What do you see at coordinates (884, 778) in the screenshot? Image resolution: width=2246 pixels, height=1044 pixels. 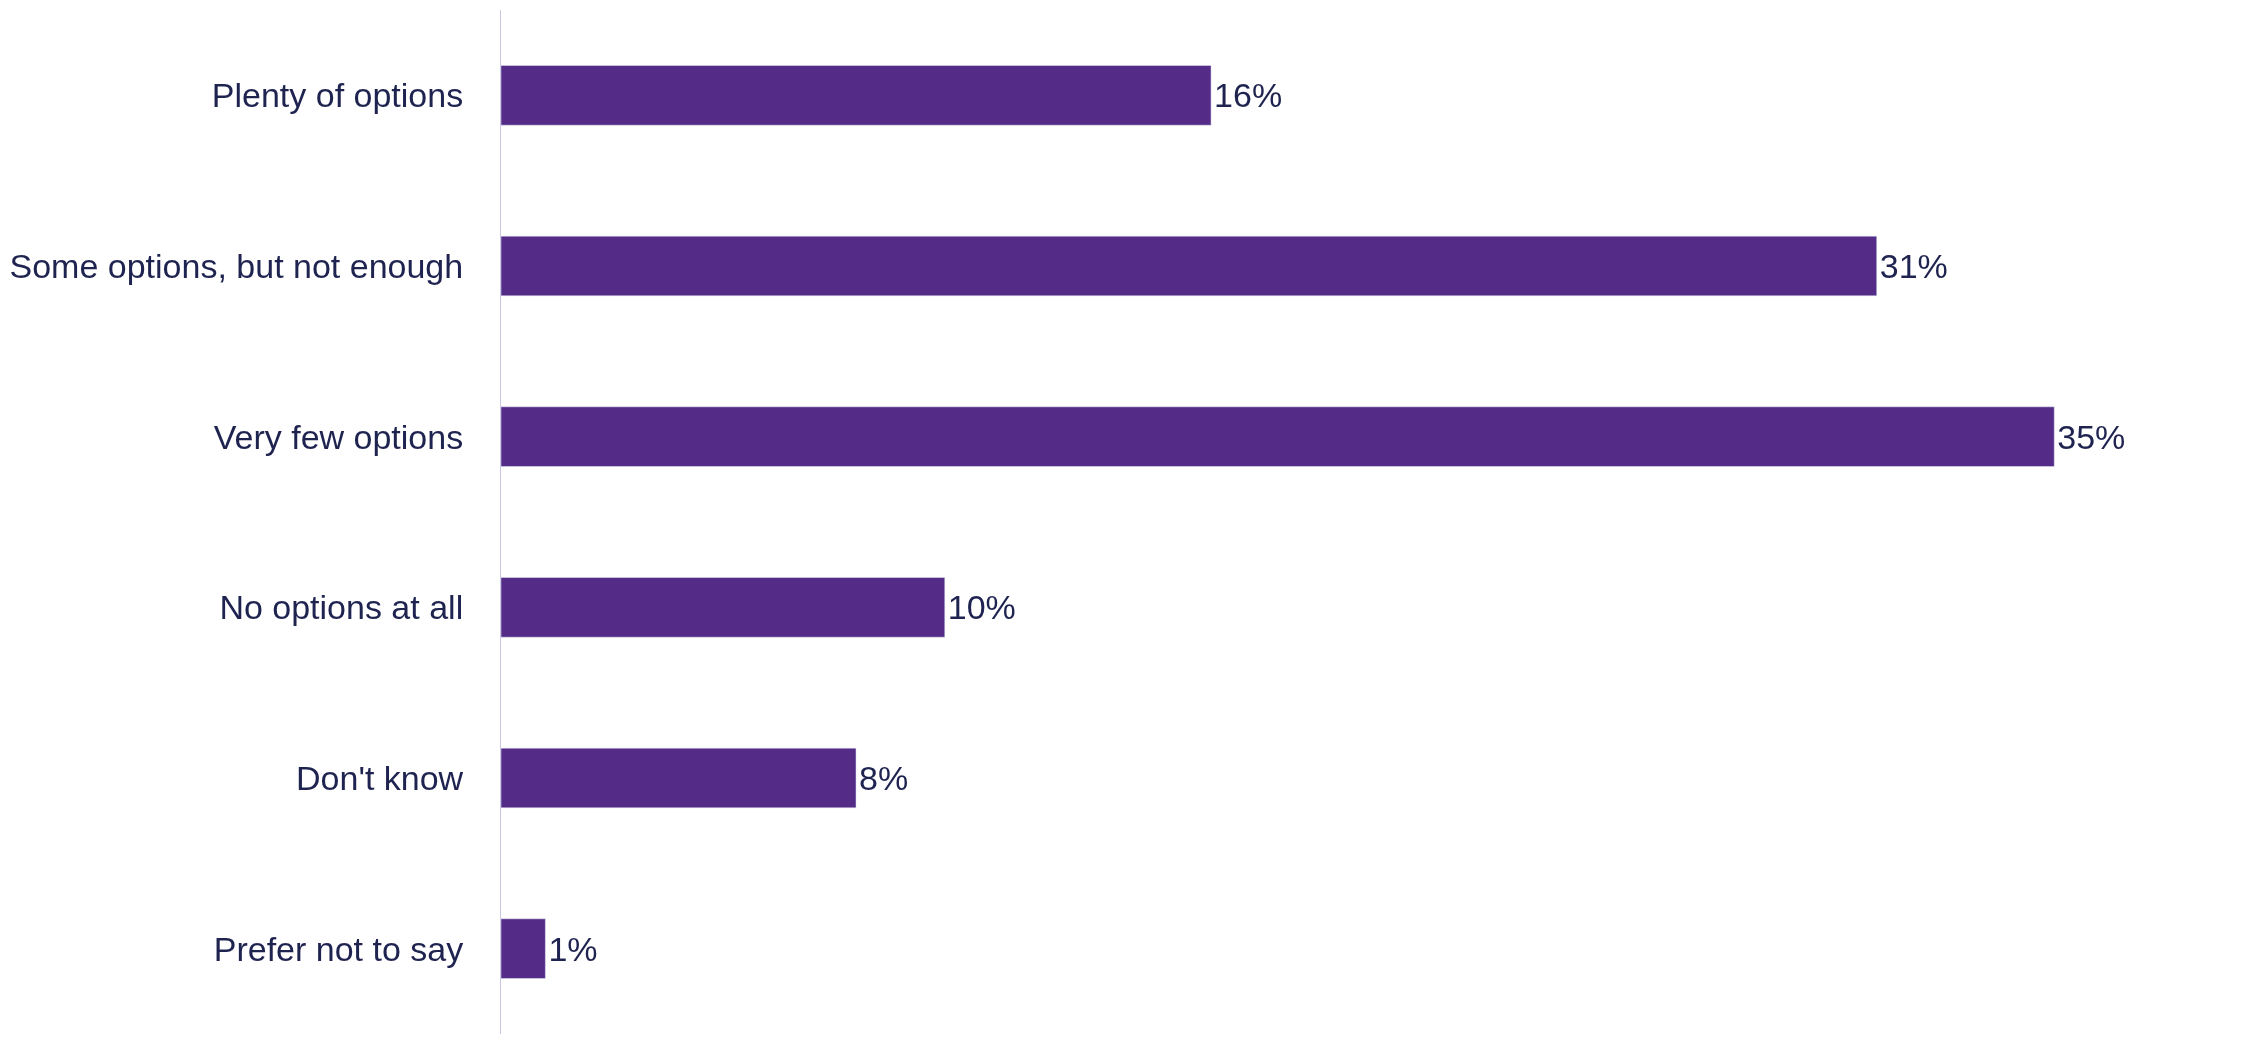 I see `data-label: 8%` at bounding box center [884, 778].